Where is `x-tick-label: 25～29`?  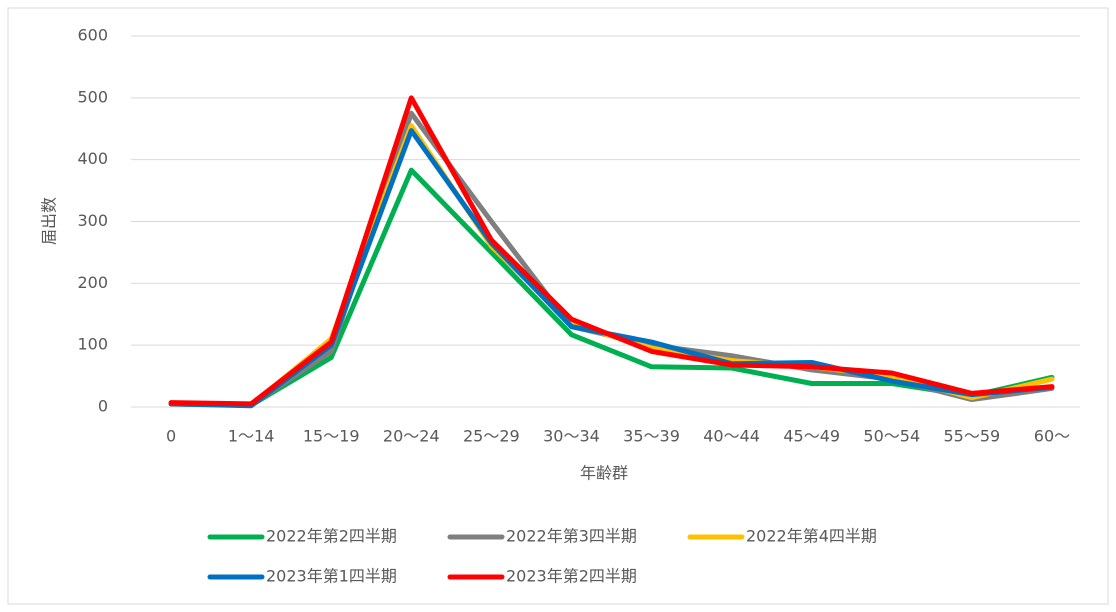
x-tick-label: 25～29 is located at coordinates (491, 436).